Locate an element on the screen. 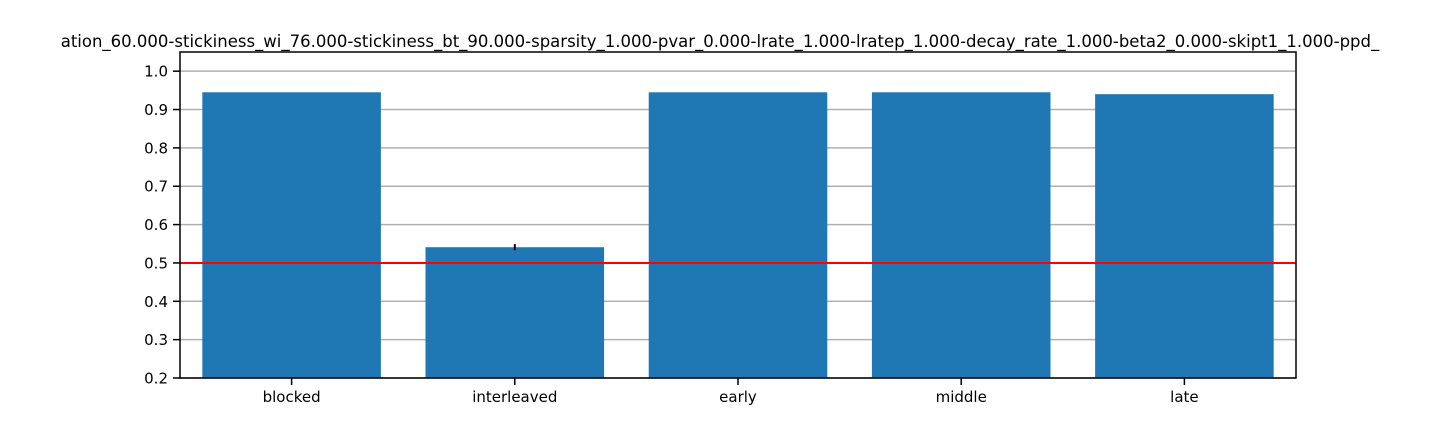  y-tick-label: 0.7 is located at coordinates (156, 187).